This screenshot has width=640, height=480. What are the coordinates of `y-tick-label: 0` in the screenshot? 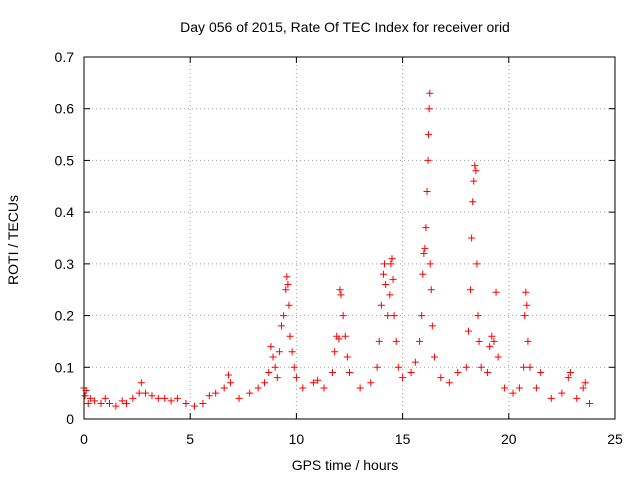 It's located at (70, 419).